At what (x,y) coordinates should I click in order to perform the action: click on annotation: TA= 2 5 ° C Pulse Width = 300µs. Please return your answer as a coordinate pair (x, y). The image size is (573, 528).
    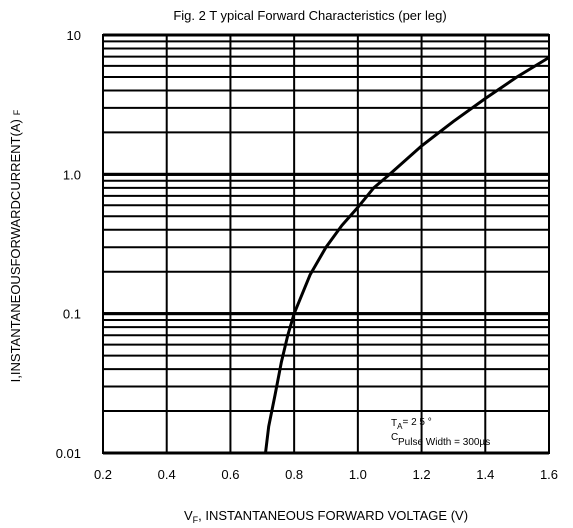
    Looking at the image, I should click on (440, 432).